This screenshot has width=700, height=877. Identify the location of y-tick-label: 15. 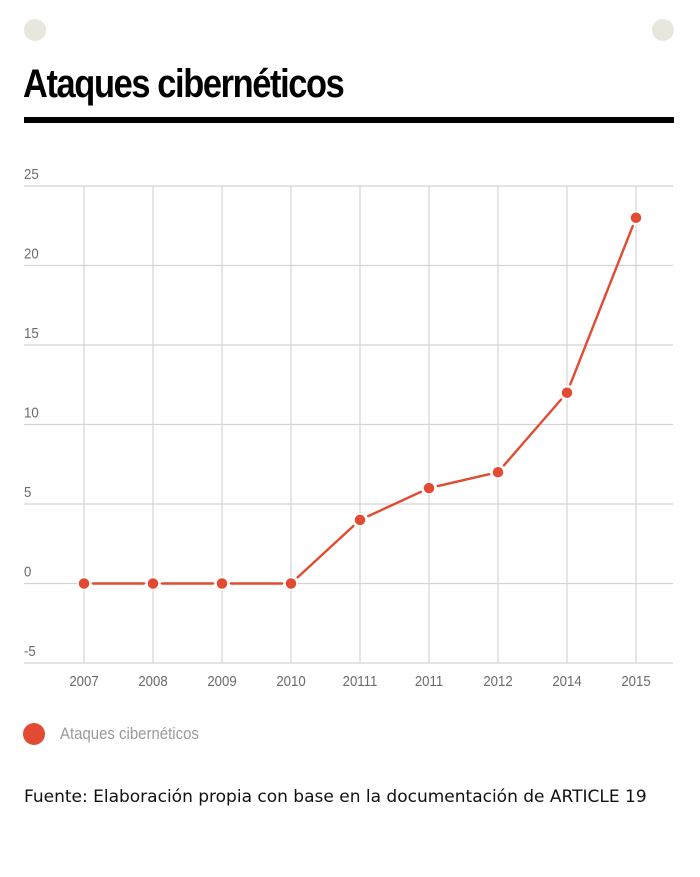
(31, 332).